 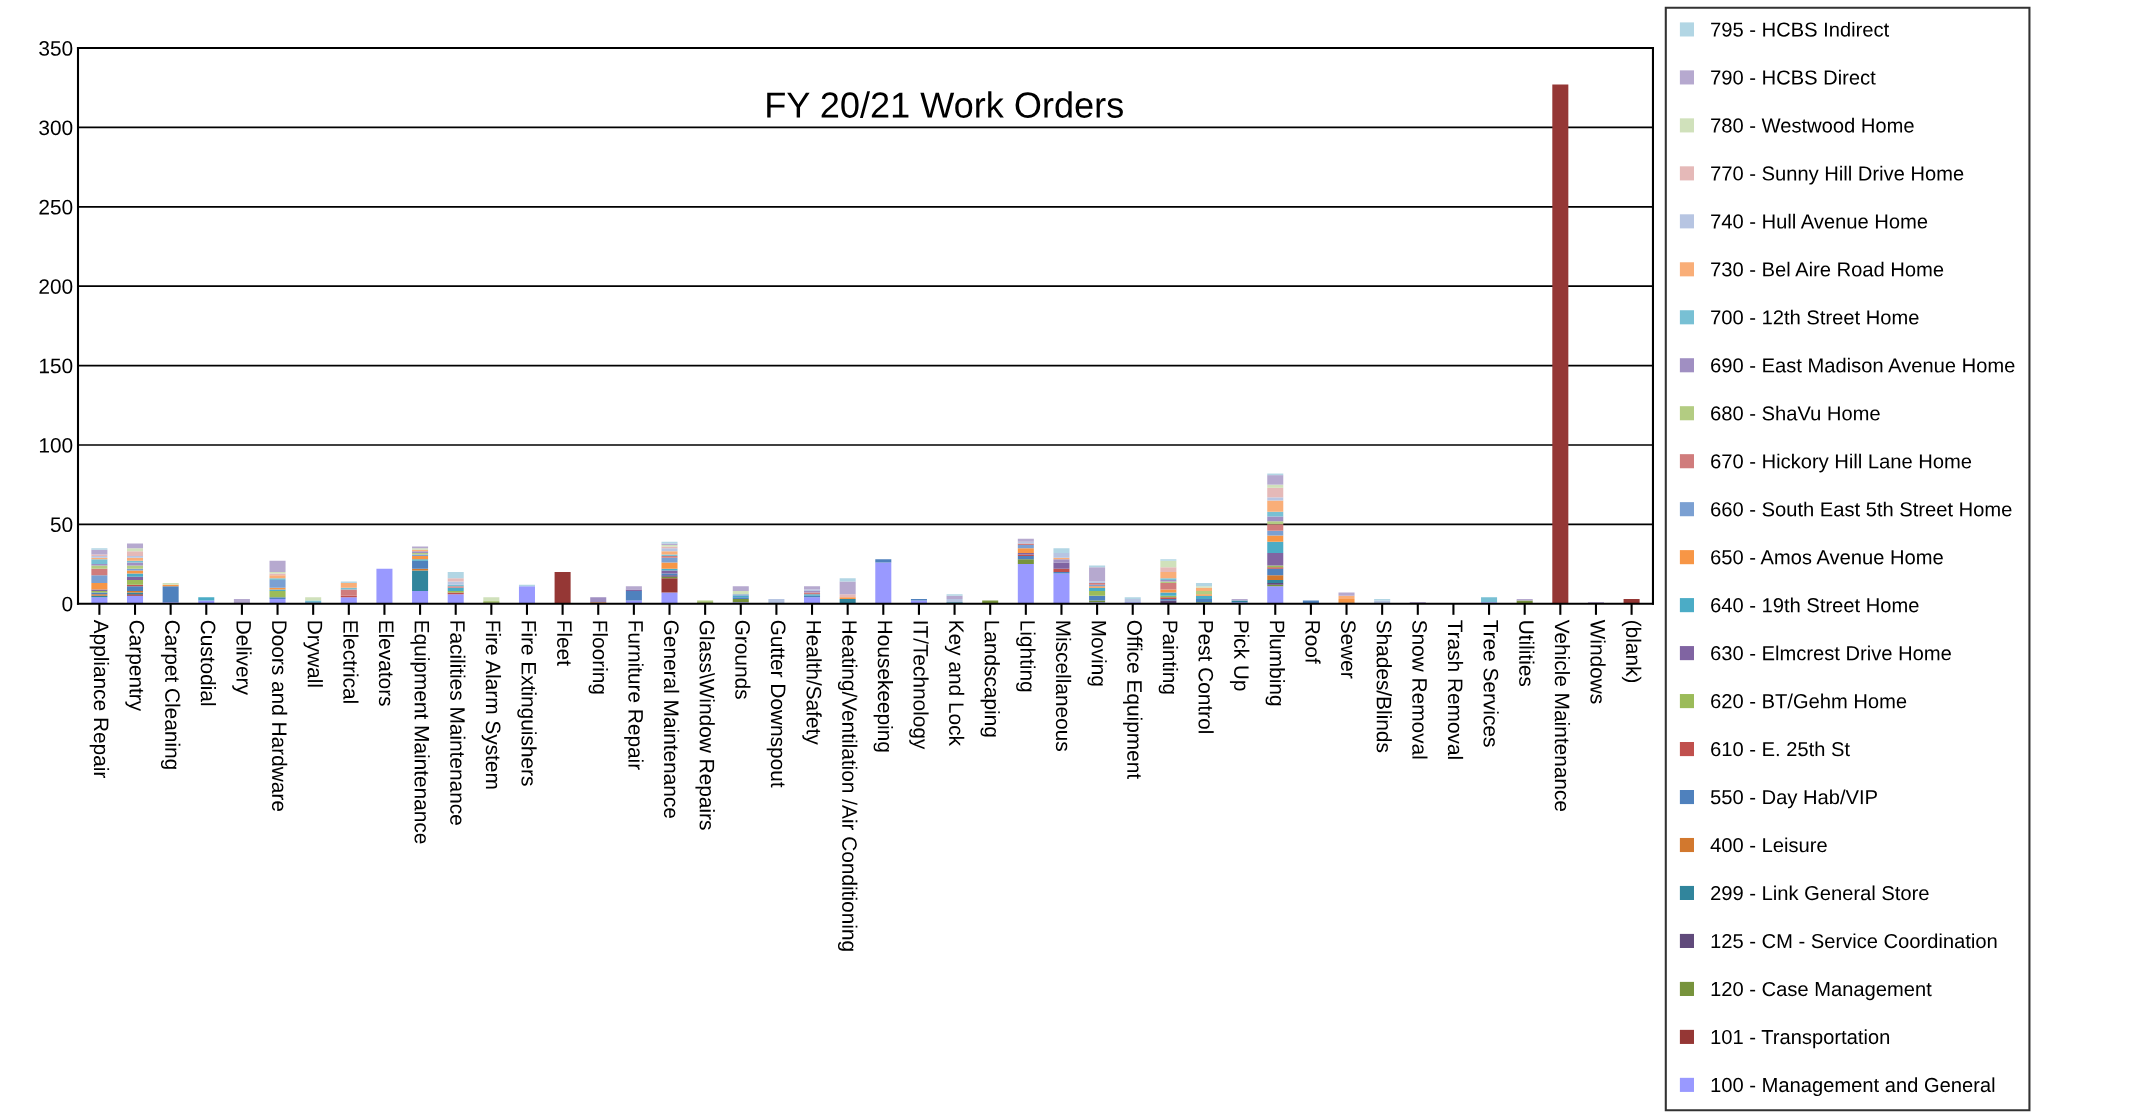 What do you see at coordinates (954, 683) in the screenshot?
I see `x-tick-label: Key and Lock` at bounding box center [954, 683].